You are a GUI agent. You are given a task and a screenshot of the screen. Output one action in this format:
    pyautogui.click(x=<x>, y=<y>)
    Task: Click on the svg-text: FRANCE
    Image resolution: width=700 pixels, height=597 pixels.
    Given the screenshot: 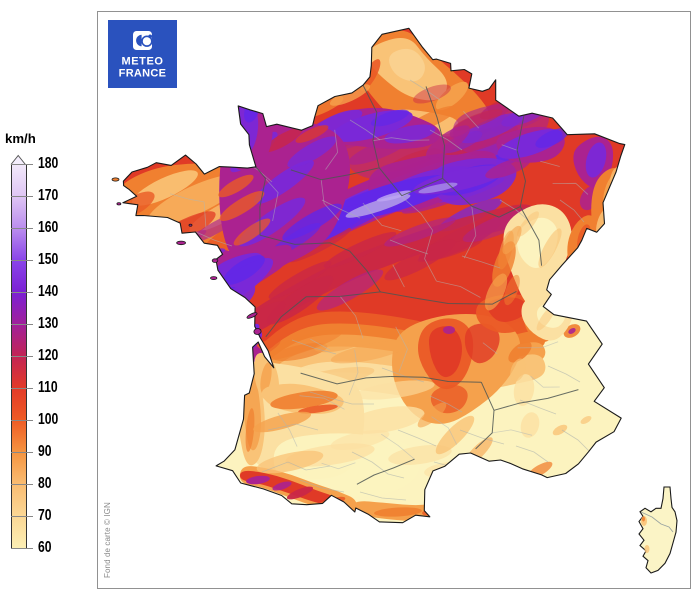 What is the action you would take?
    pyautogui.click(x=143, y=74)
    